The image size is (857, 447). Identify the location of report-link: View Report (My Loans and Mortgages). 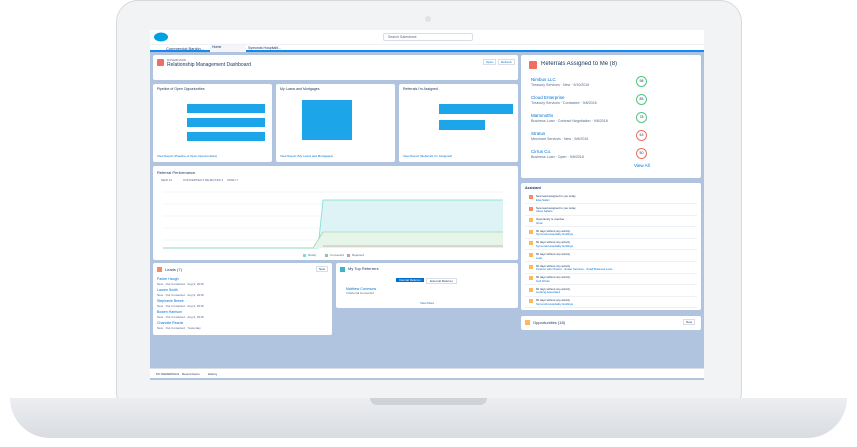
(306, 156).